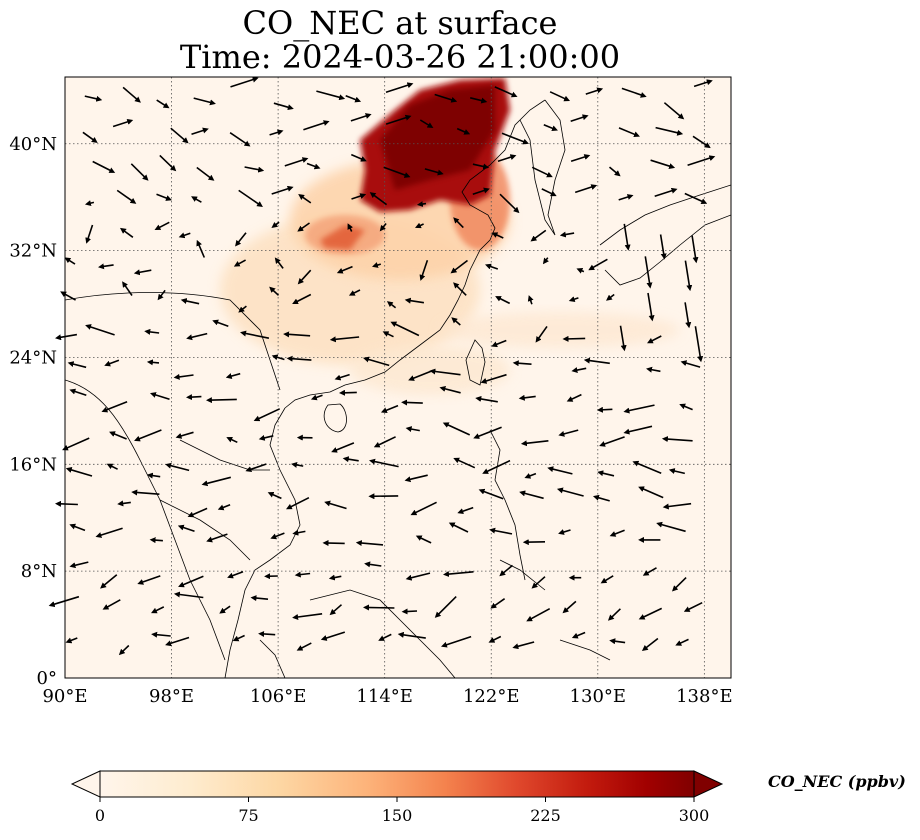  Describe the element at coordinates (86, 784) in the screenshot. I see `colorbar-min-extend` at that location.